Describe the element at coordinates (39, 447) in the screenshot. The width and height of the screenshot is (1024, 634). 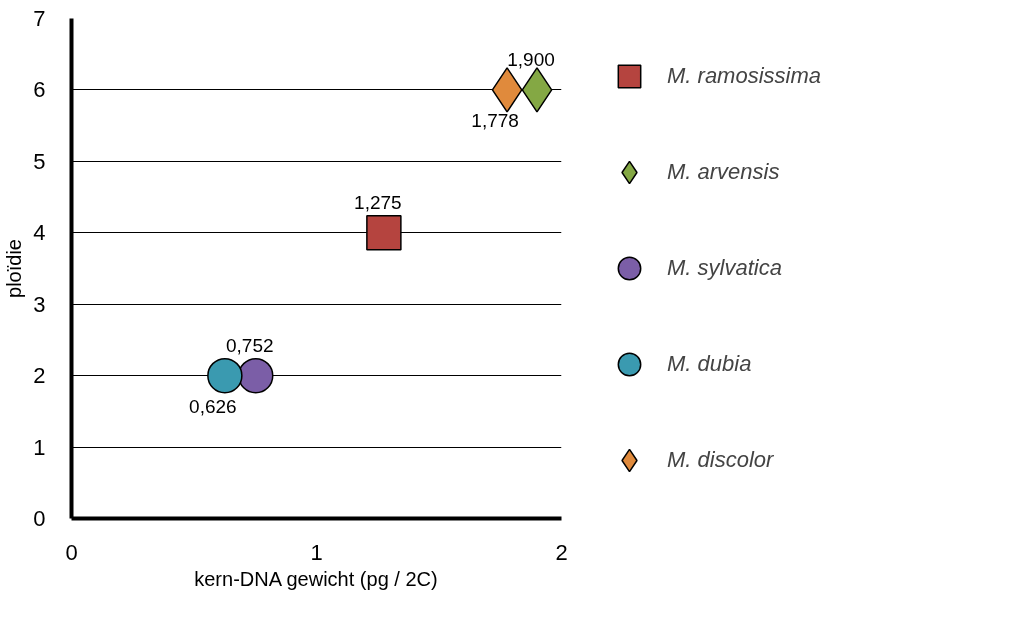
I see `y-tick-label: 1` at that location.